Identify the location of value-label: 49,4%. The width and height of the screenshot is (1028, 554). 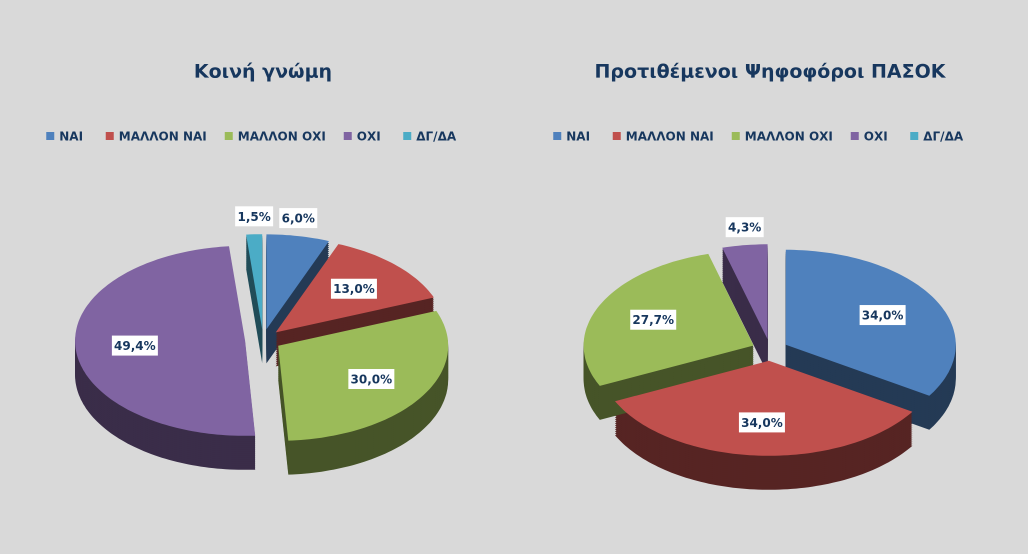
(135, 346).